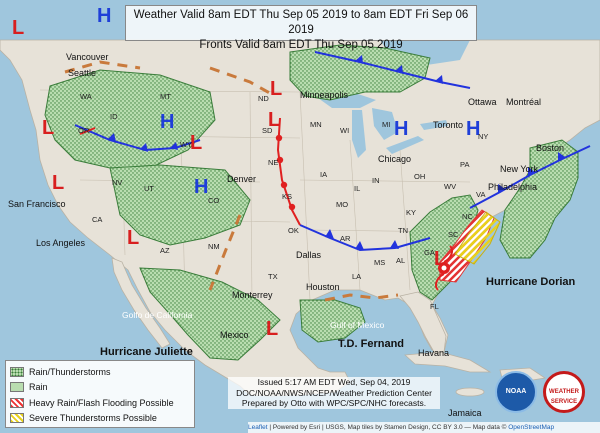 This screenshot has height=433, width=600. What do you see at coordinates (287, 196) in the screenshot?
I see `state-label: KS` at bounding box center [287, 196].